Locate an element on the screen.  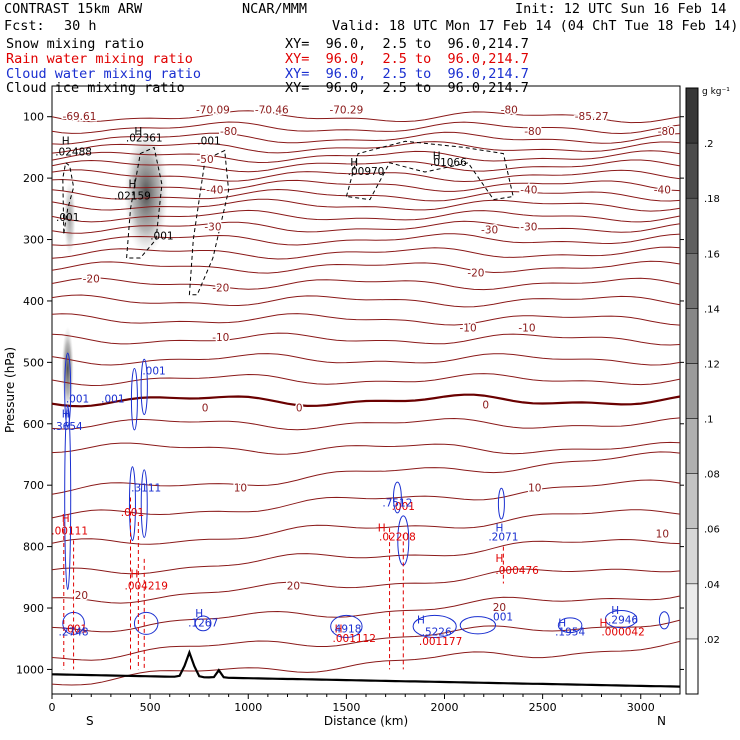
y-tick-label: 600 is located at coordinates (33, 424).